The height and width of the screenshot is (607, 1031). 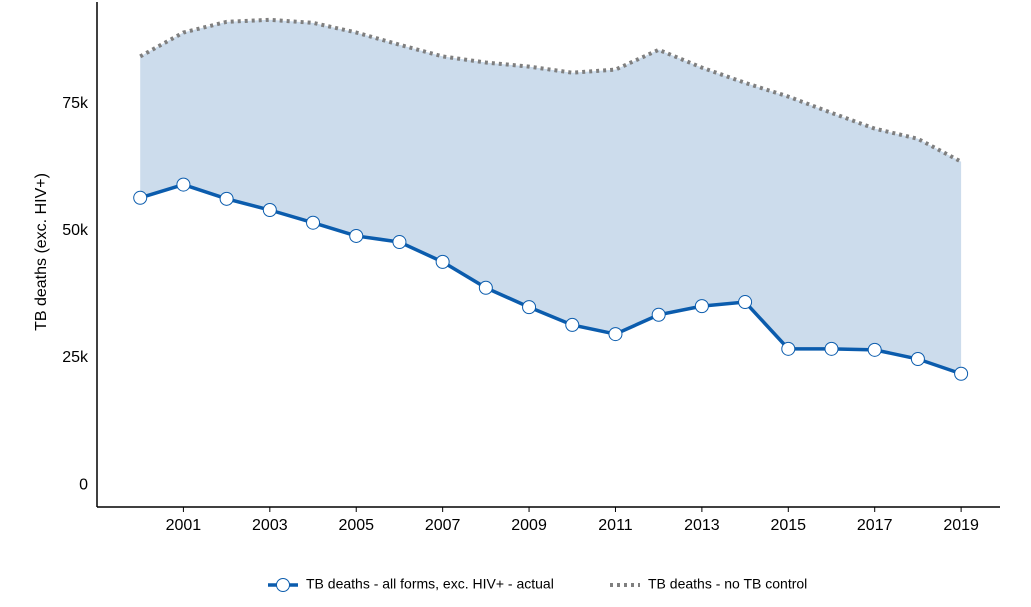 What do you see at coordinates (788, 525) in the screenshot?
I see `x-tick-label: 2015` at bounding box center [788, 525].